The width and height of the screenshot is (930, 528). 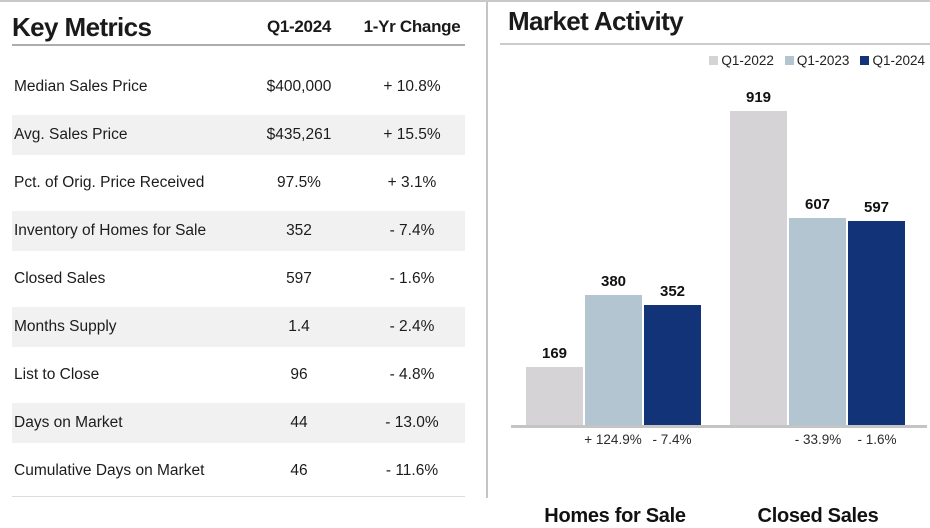 I want to click on header-divider, so click(x=238, y=45).